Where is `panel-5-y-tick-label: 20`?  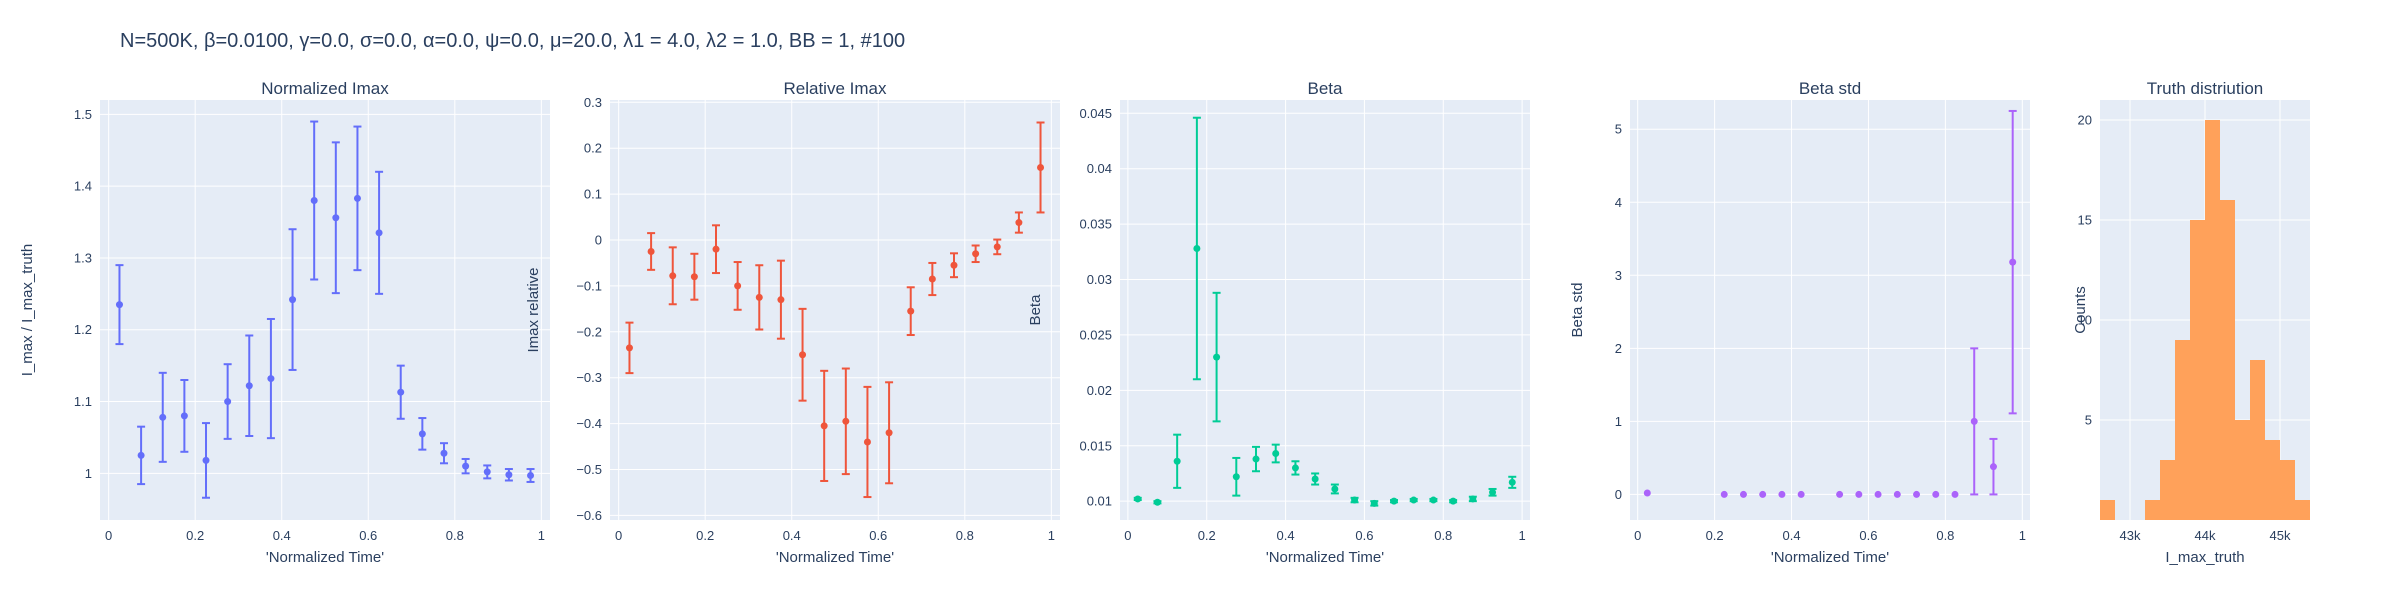 panel-5-y-tick-label: 20 is located at coordinates (2085, 120).